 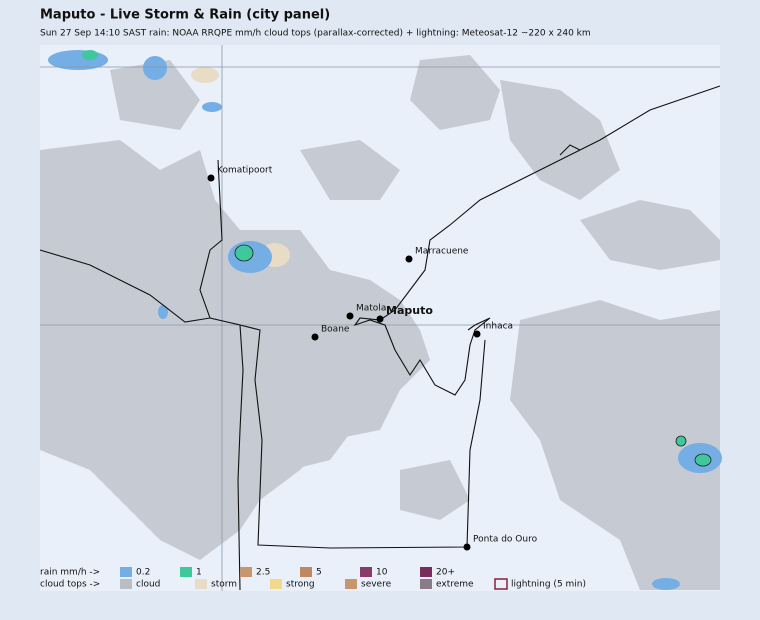 What do you see at coordinates (445, 573) in the screenshot?
I see `legend-label: 20+` at bounding box center [445, 573].